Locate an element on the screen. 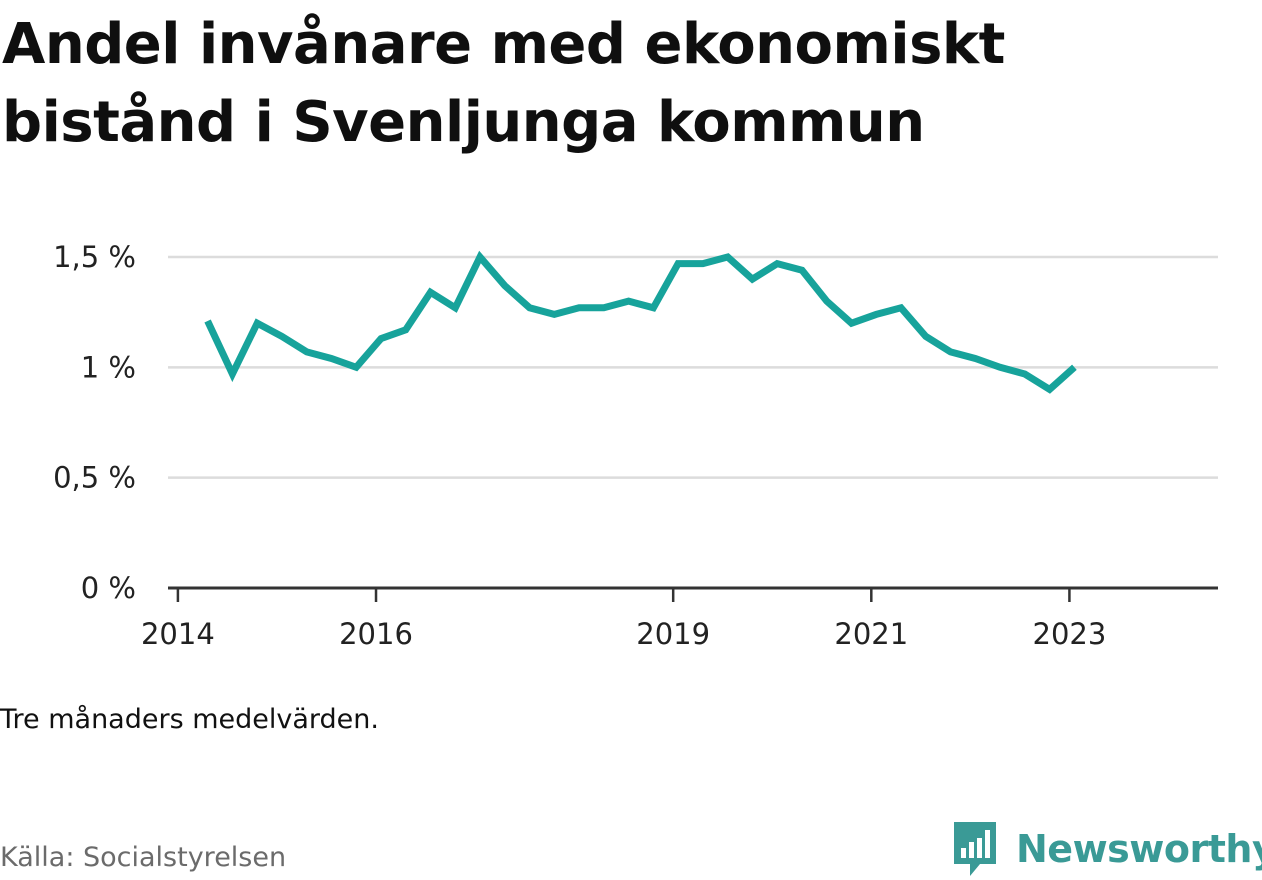  newsworthy-logo-icon is located at coordinates (975, 849).